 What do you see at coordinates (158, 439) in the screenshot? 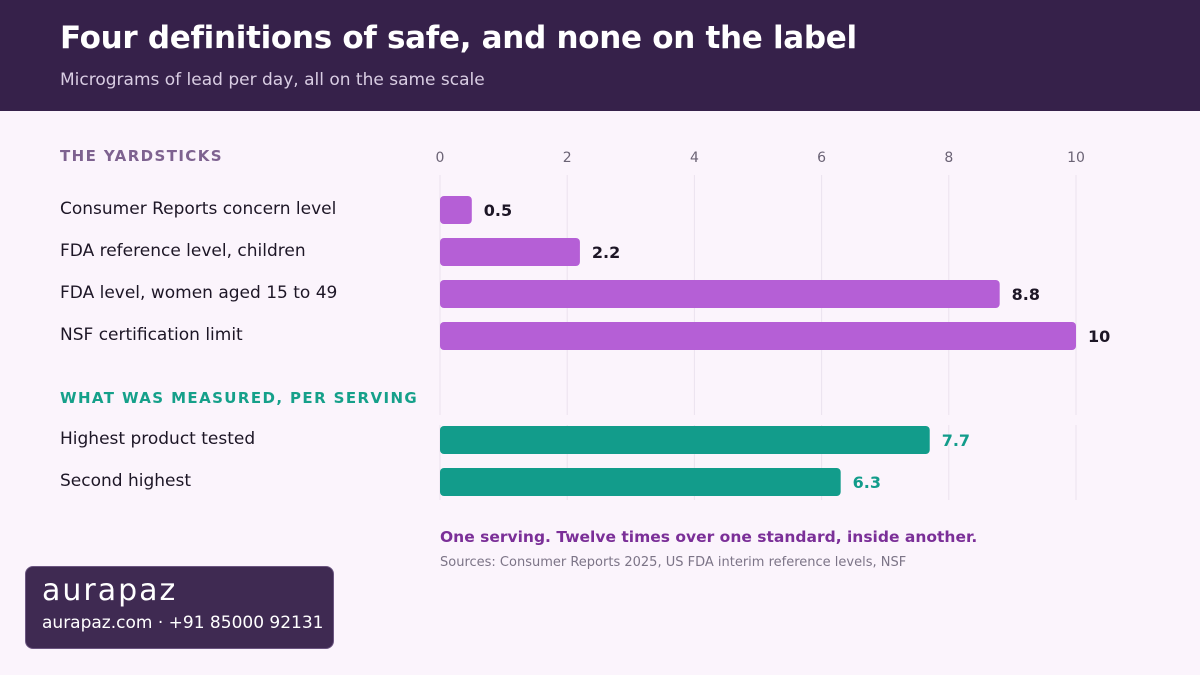
I see `row-label-highest-product: Highest product tested` at bounding box center [158, 439].